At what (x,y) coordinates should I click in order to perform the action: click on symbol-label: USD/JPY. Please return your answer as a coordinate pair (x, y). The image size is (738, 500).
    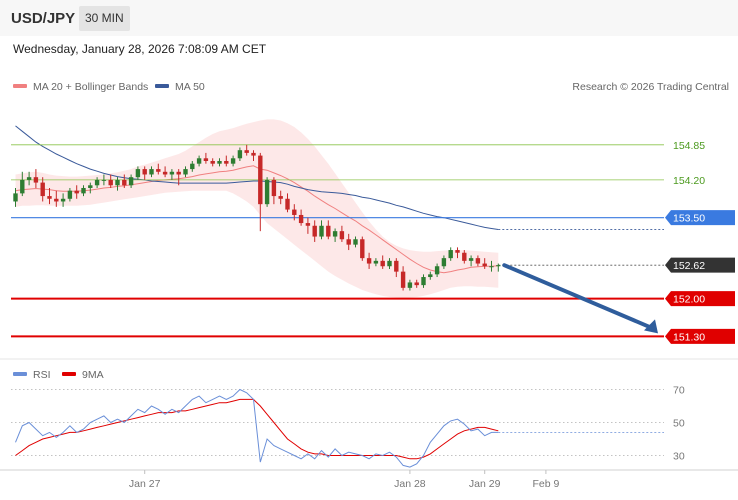
    Looking at the image, I should click on (43, 18).